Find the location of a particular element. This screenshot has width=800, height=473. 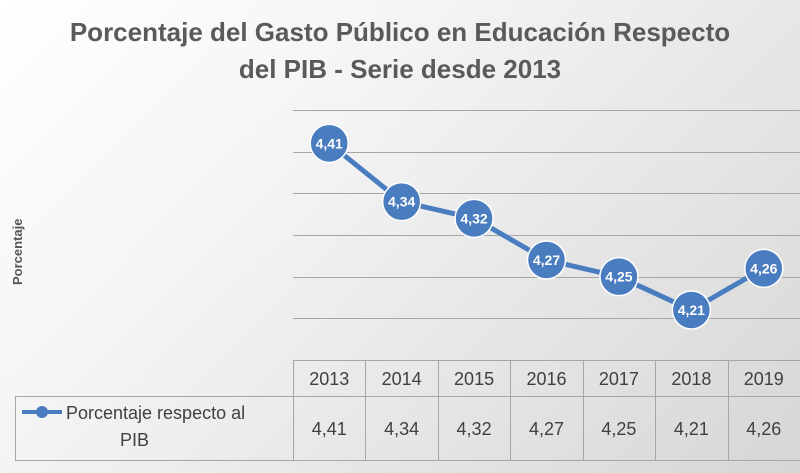

data-point-2017 is located at coordinates (619, 276).